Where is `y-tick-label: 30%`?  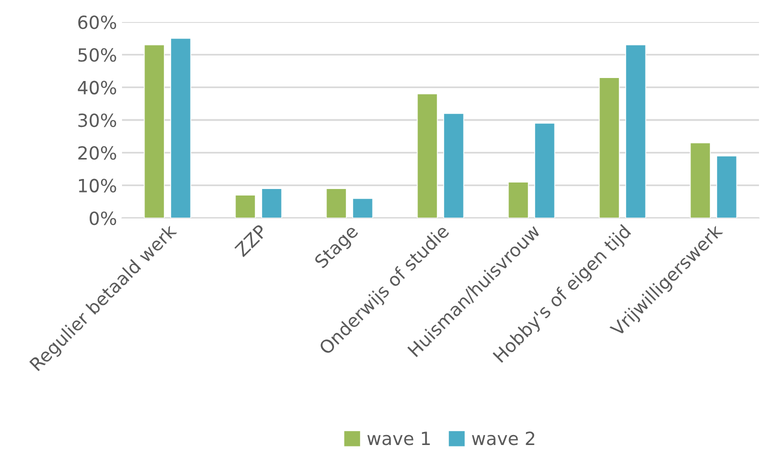
y-tick-label: 30% is located at coordinates (97, 120).